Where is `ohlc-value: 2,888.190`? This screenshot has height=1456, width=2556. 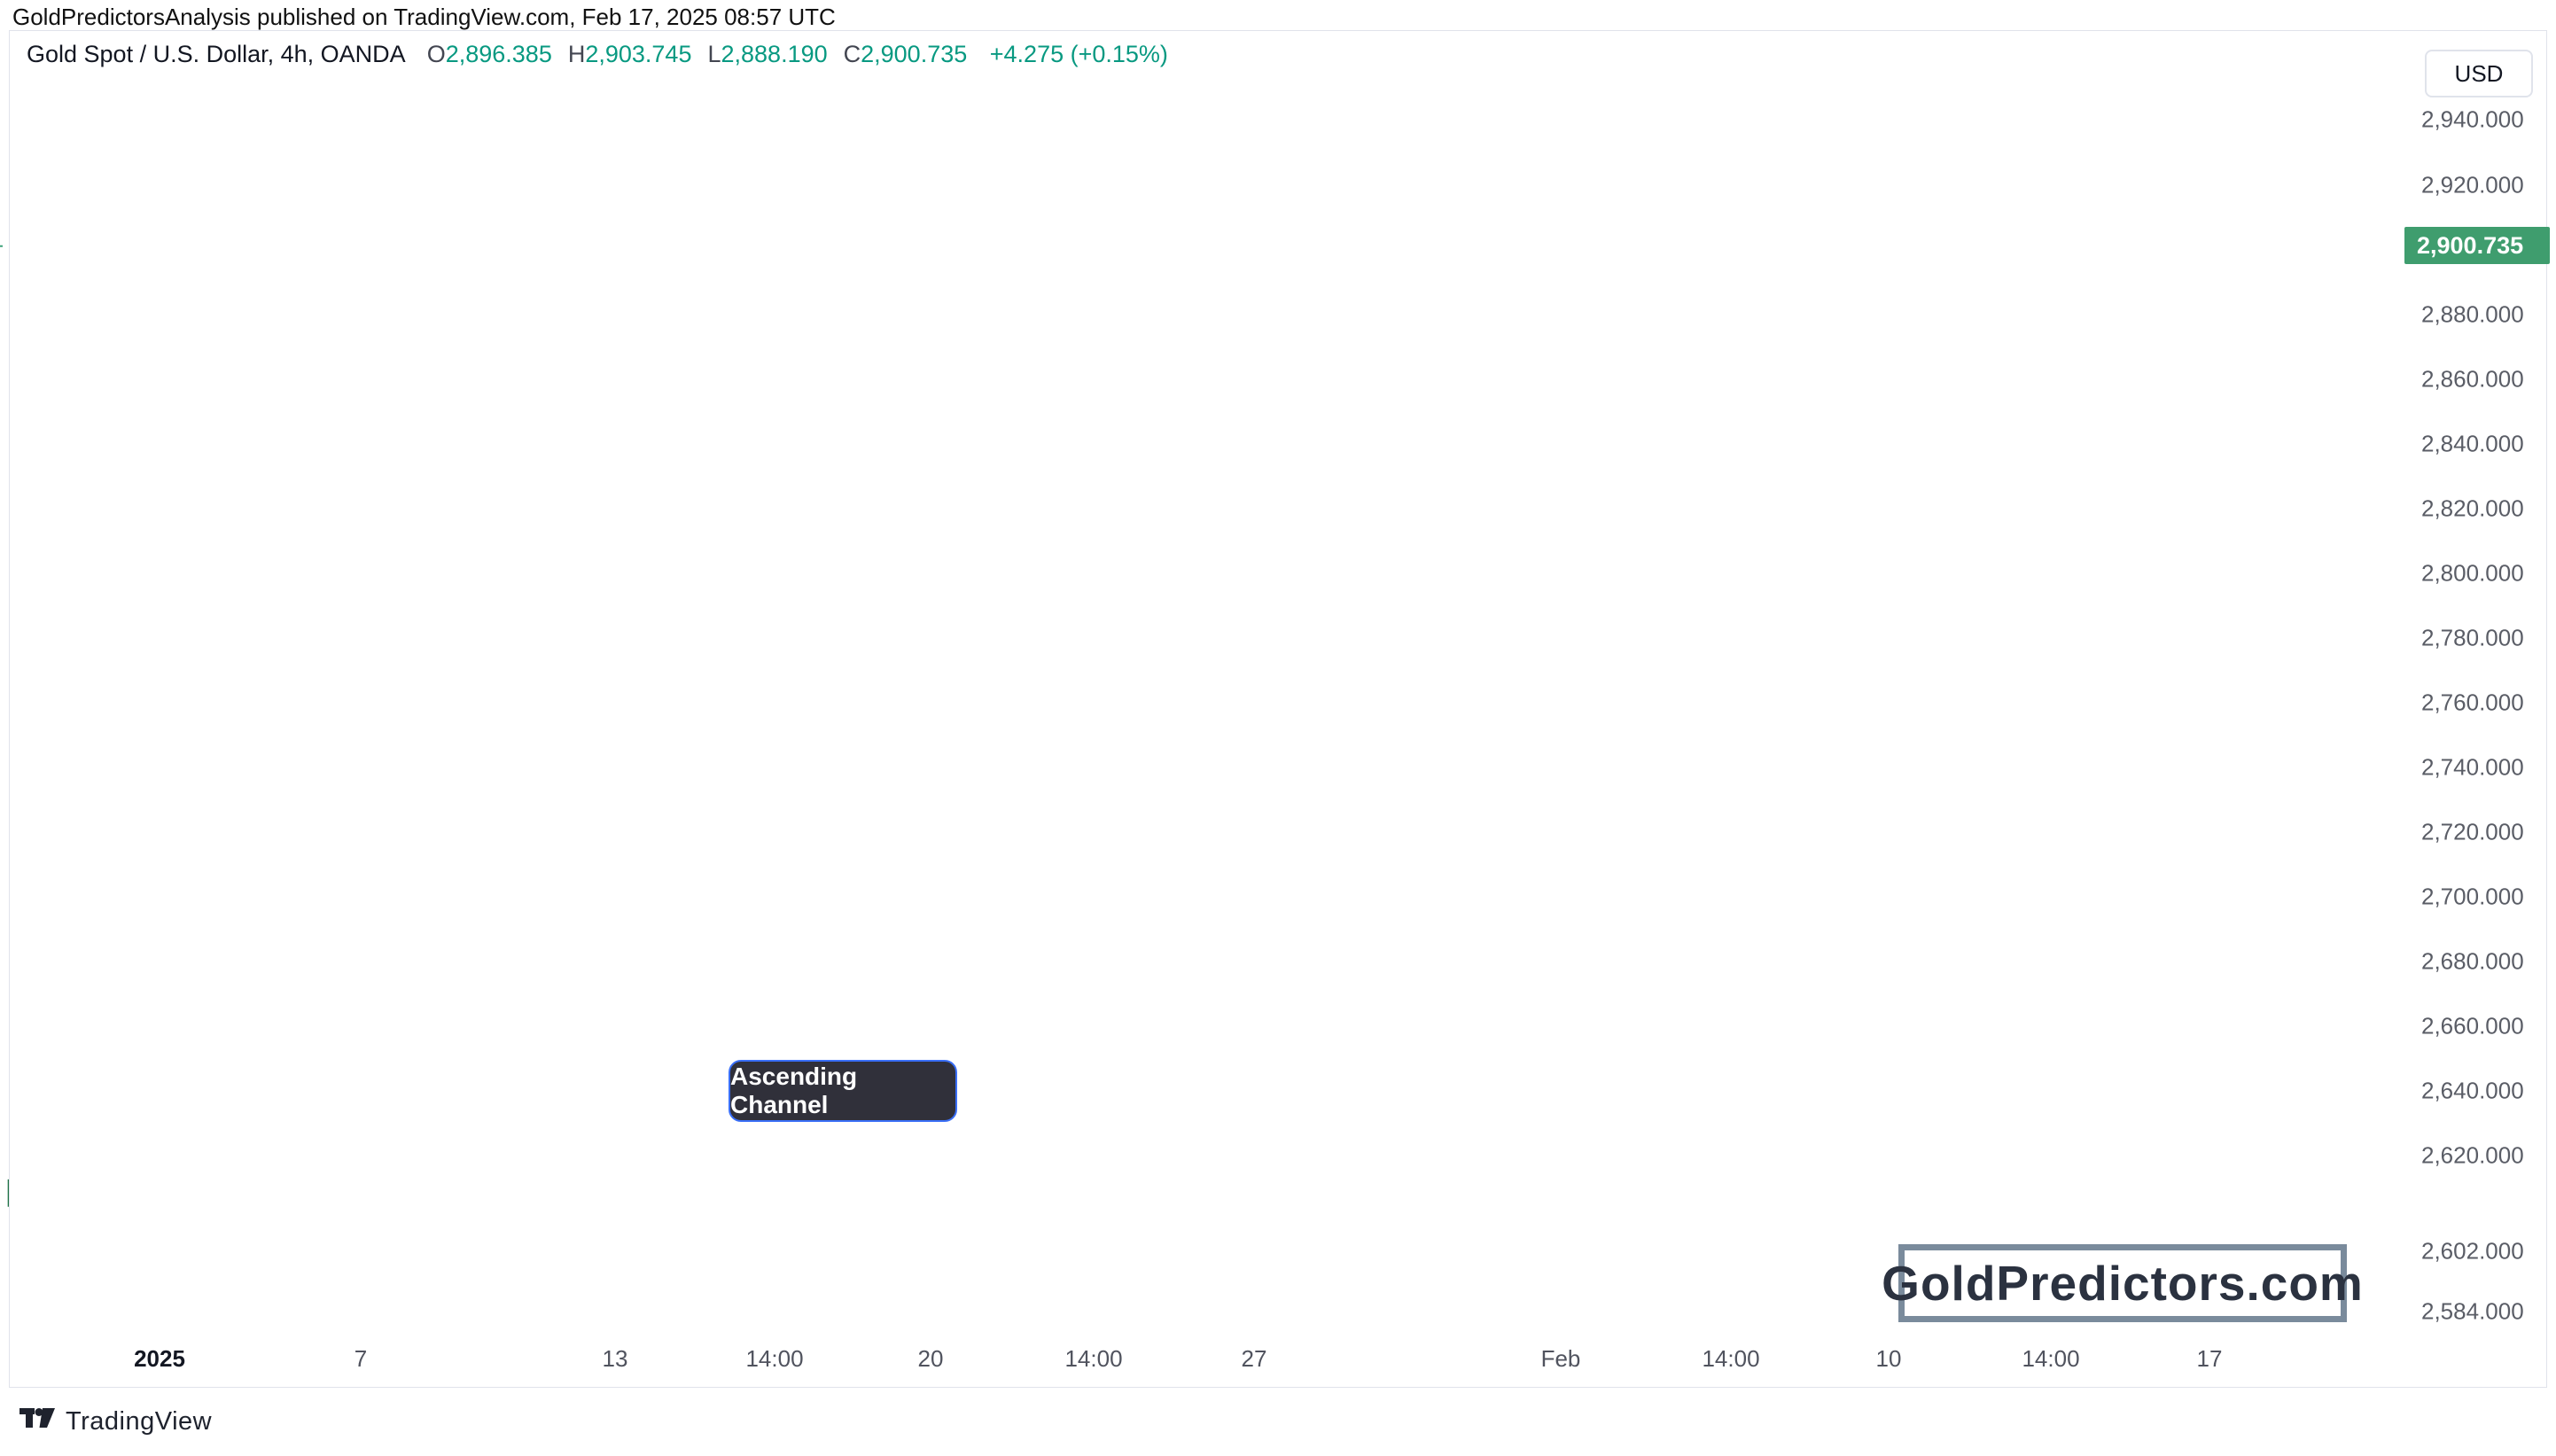
ohlc-value: 2,888.190 is located at coordinates (775, 54).